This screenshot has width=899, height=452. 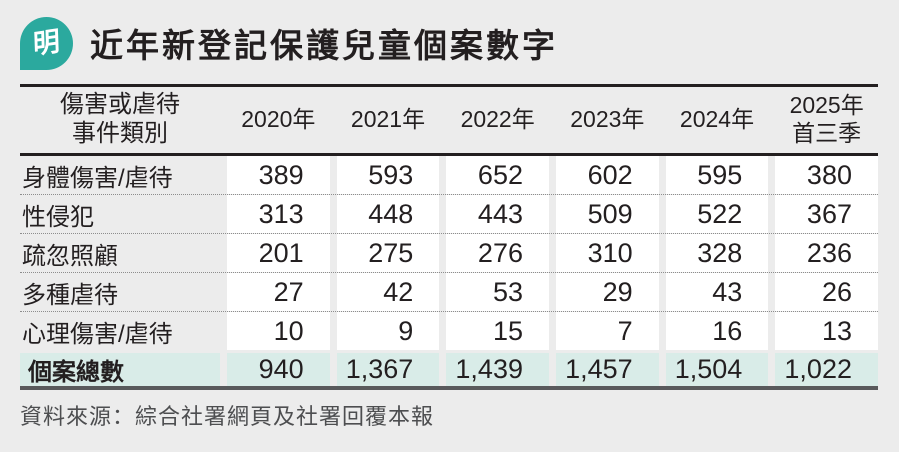 I want to click on table-cell: 10, so click(x=278, y=331).